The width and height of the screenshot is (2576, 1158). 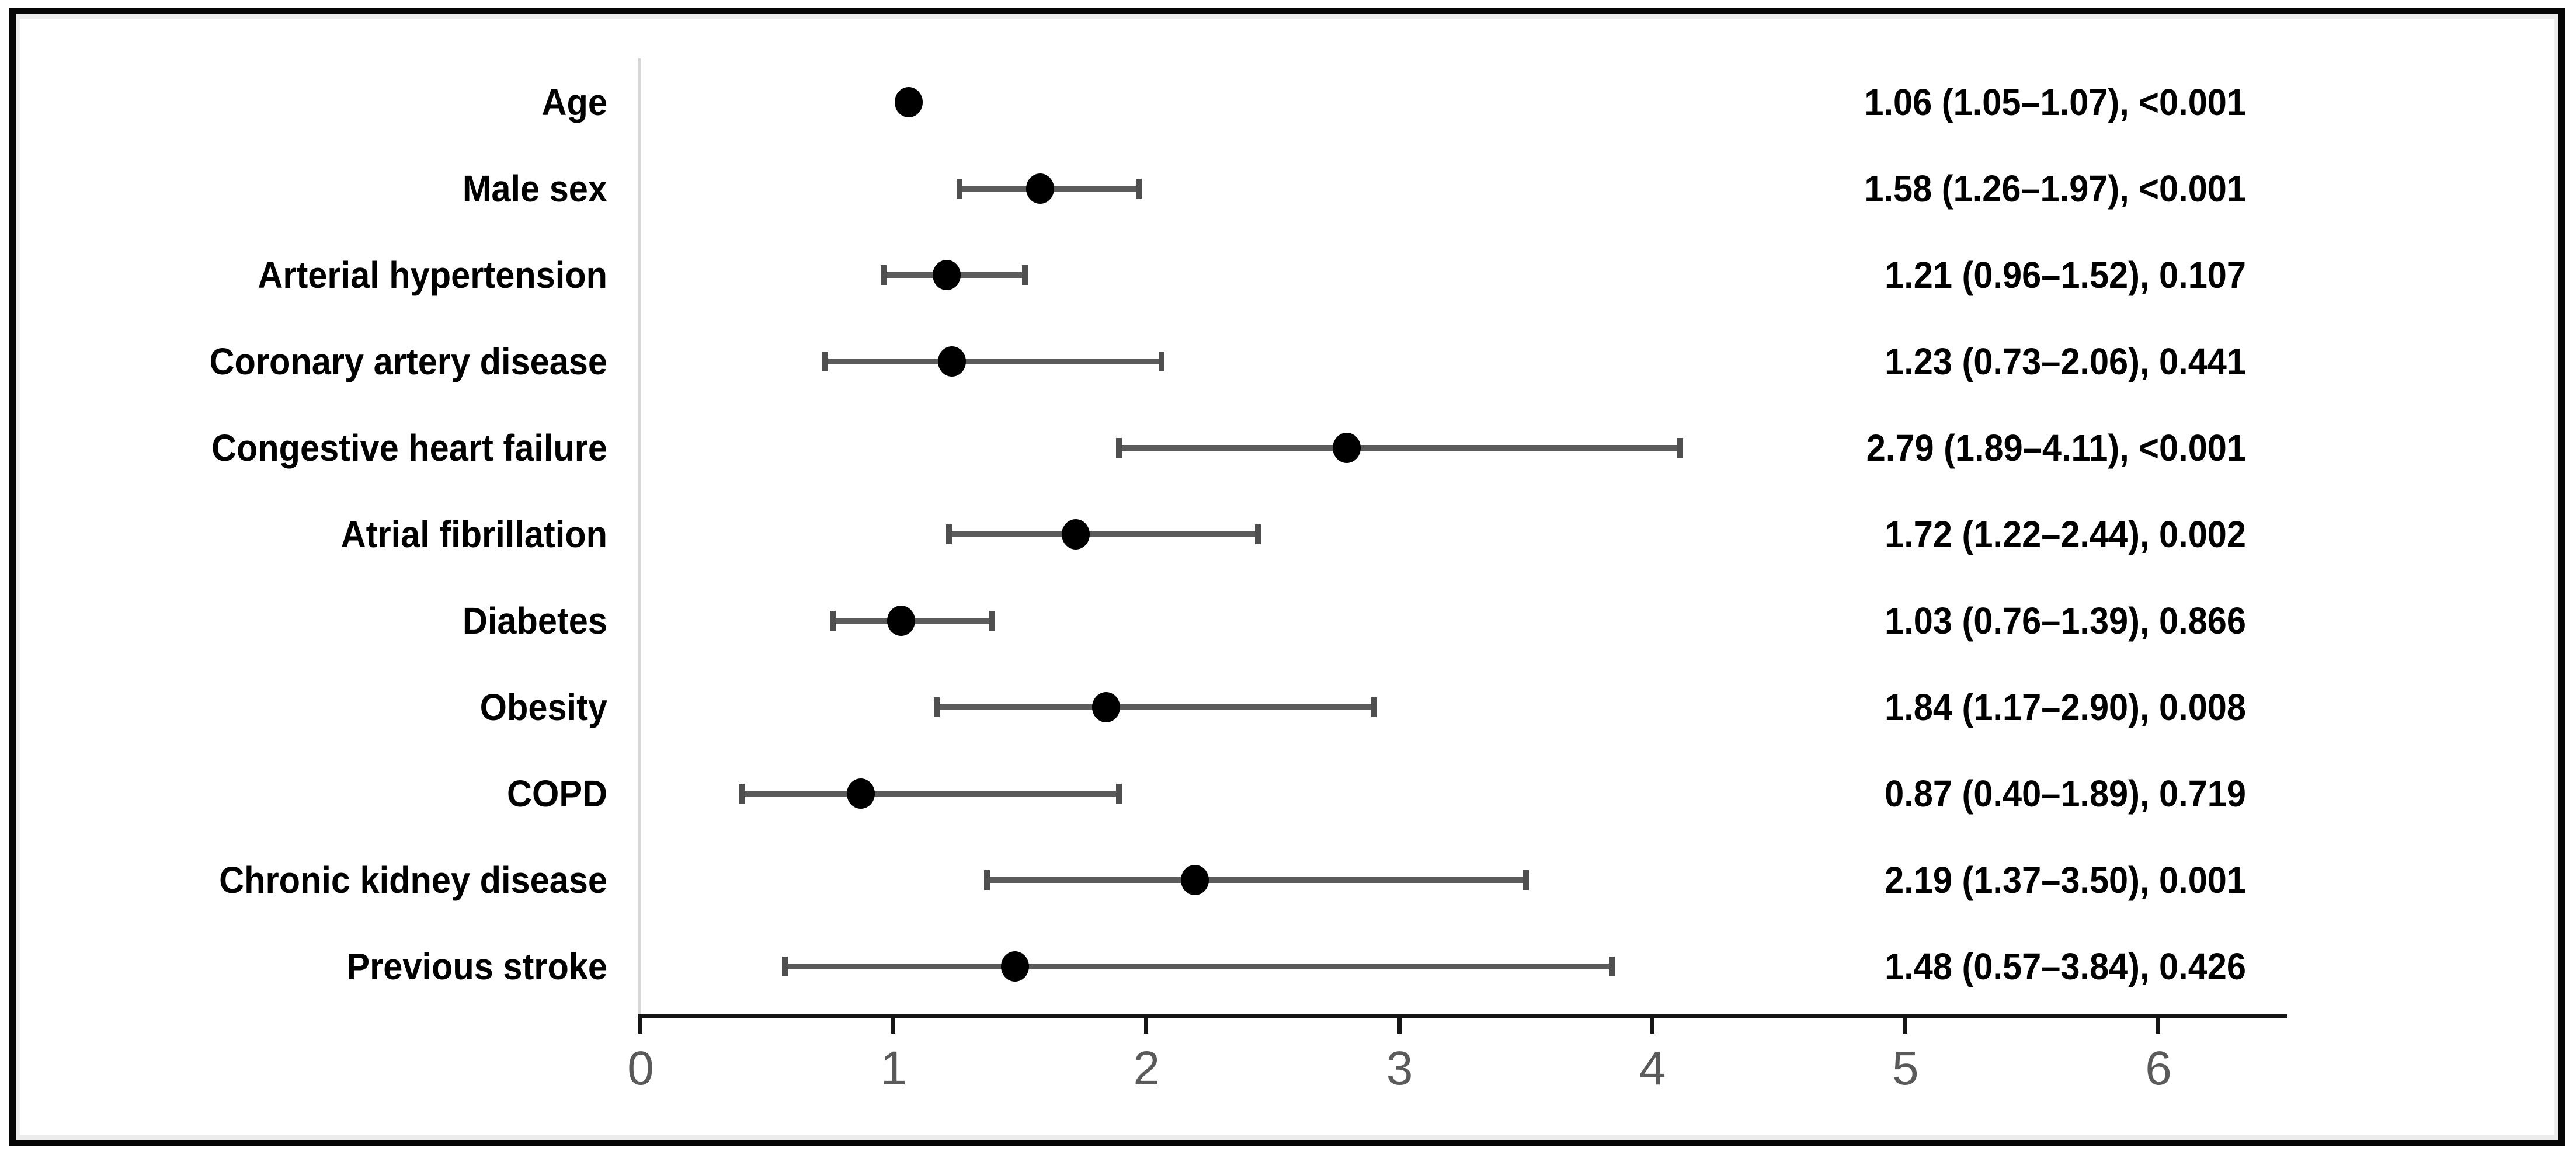 What do you see at coordinates (409, 448) in the screenshot?
I see `row-label: Congestive heart failure` at bounding box center [409, 448].